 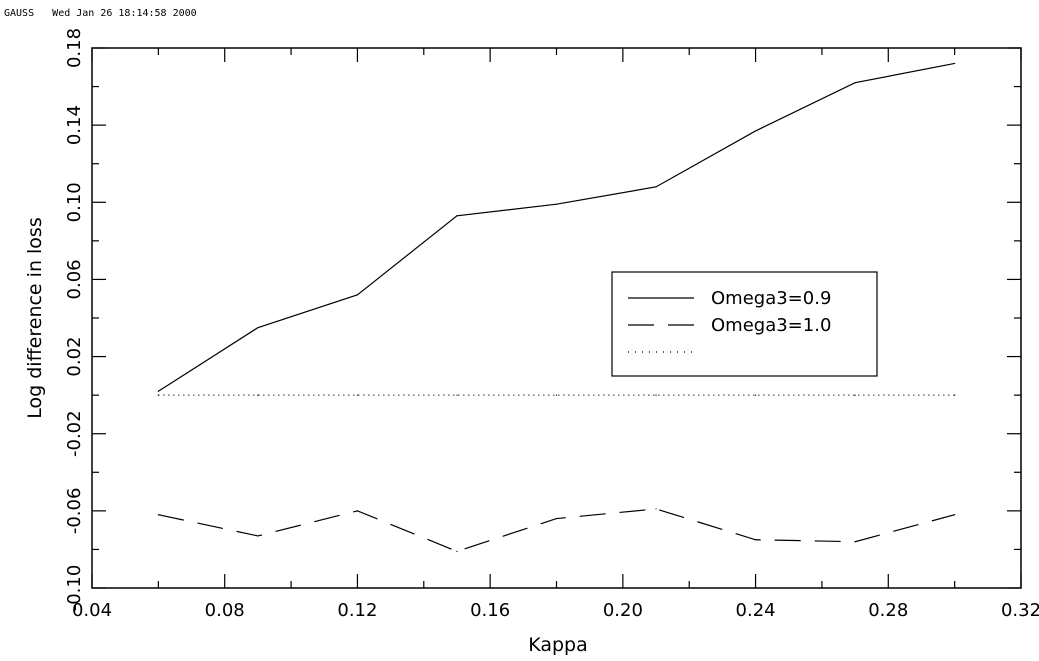 What do you see at coordinates (74, 588) in the screenshot?
I see `y-tick-label: -0.10` at bounding box center [74, 588].